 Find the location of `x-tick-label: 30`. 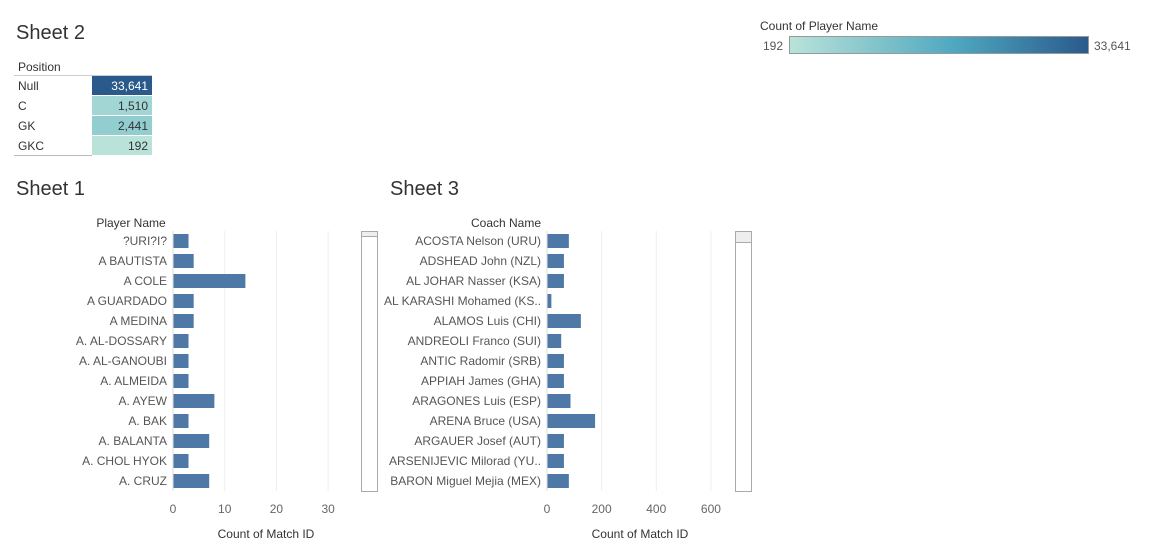

x-tick-label: 30 is located at coordinates (328, 509).